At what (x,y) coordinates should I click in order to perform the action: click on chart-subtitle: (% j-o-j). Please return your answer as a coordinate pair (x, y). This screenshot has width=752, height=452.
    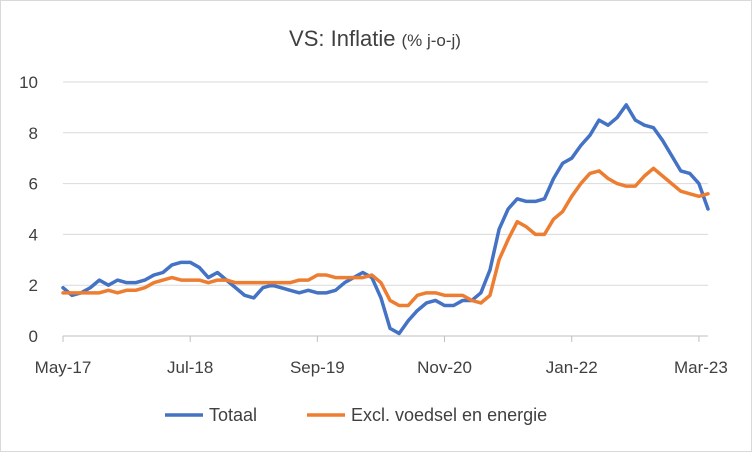
    Looking at the image, I should click on (431, 40).